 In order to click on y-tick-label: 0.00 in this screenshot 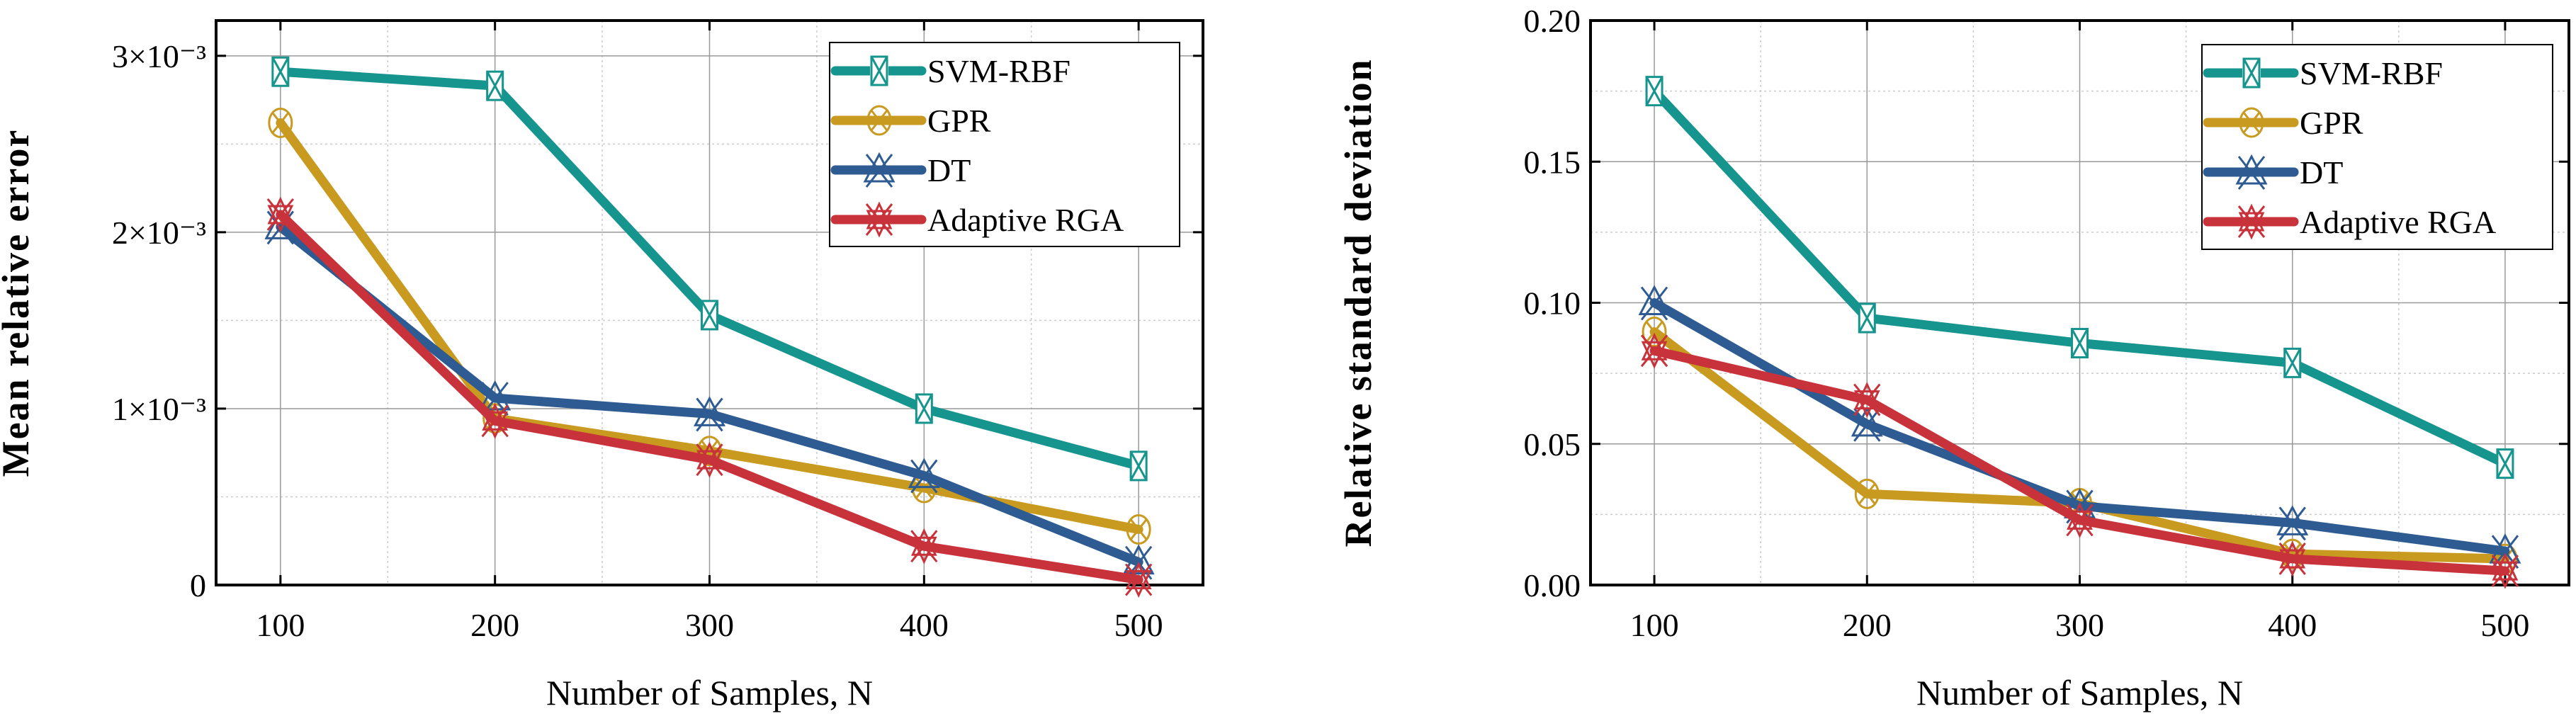, I will do `click(1552, 585)`.